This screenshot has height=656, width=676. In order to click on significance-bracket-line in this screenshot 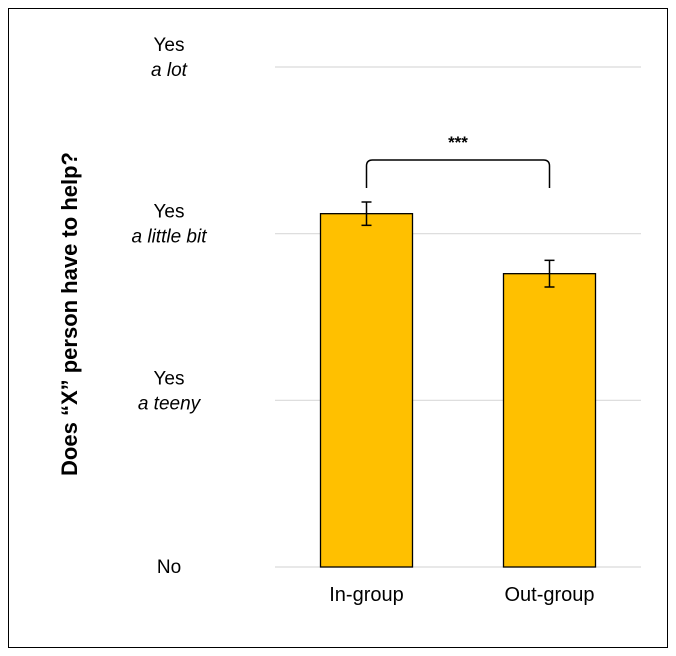, I will do `click(458, 173)`.